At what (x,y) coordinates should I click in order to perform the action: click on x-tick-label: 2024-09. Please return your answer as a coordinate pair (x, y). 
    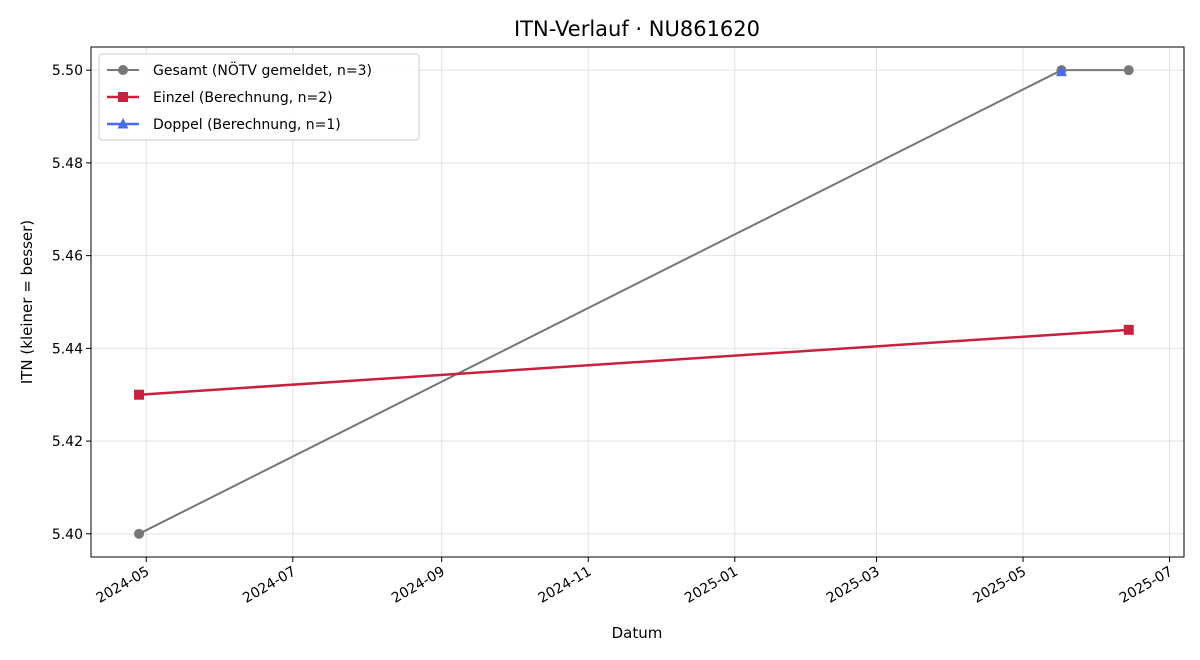
    Looking at the image, I should click on (418, 585).